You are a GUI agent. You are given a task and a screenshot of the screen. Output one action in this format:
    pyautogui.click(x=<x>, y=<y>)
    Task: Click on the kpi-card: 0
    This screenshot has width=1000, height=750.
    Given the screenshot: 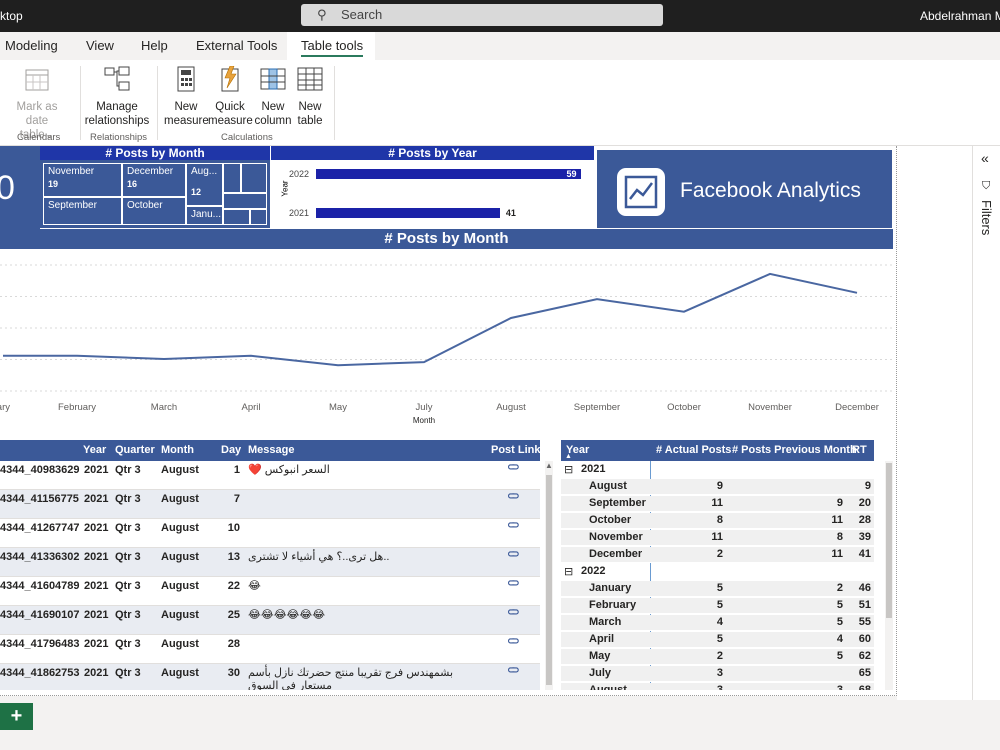 What is the action you would take?
    pyautogui.click(x=20, y=188)
    